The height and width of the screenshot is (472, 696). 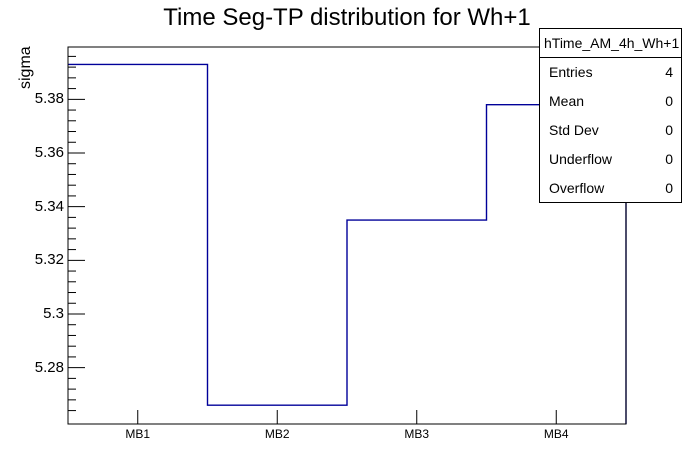 I want to click on y-tick-label: 5.28, so click(x=49, y=367).